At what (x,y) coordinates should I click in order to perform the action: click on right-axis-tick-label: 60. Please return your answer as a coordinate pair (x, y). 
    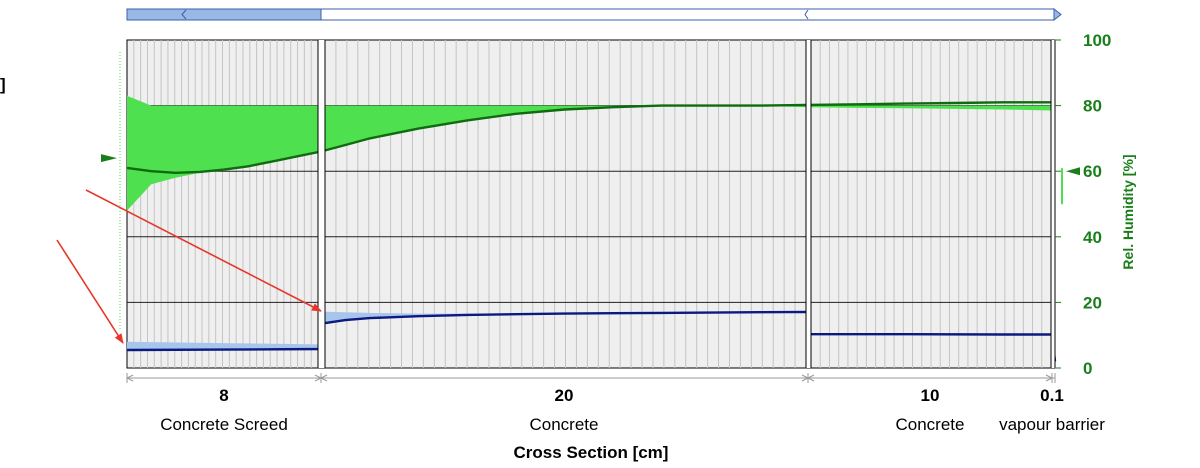
    Looking at the image, I should click on (1092, 171).